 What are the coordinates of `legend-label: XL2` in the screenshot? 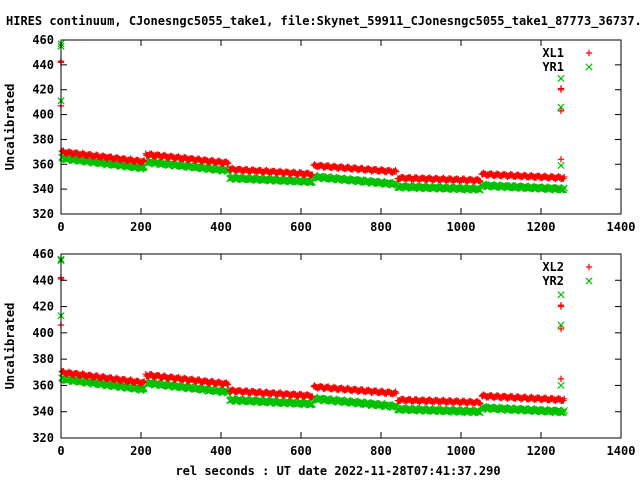 It's located at (553, 267).